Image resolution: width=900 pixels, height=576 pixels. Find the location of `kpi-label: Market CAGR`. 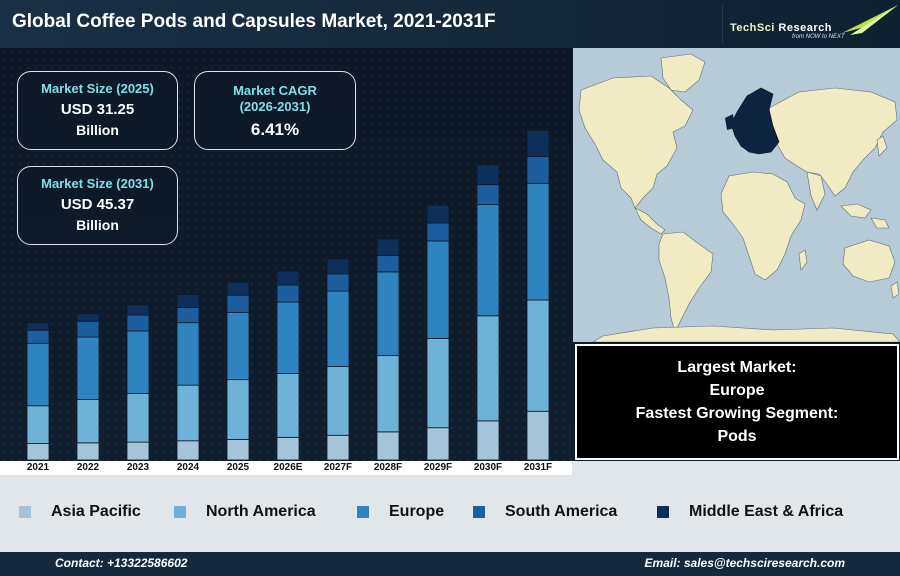

kpi-label: Market CAGR is located at coordinates (275, 90).